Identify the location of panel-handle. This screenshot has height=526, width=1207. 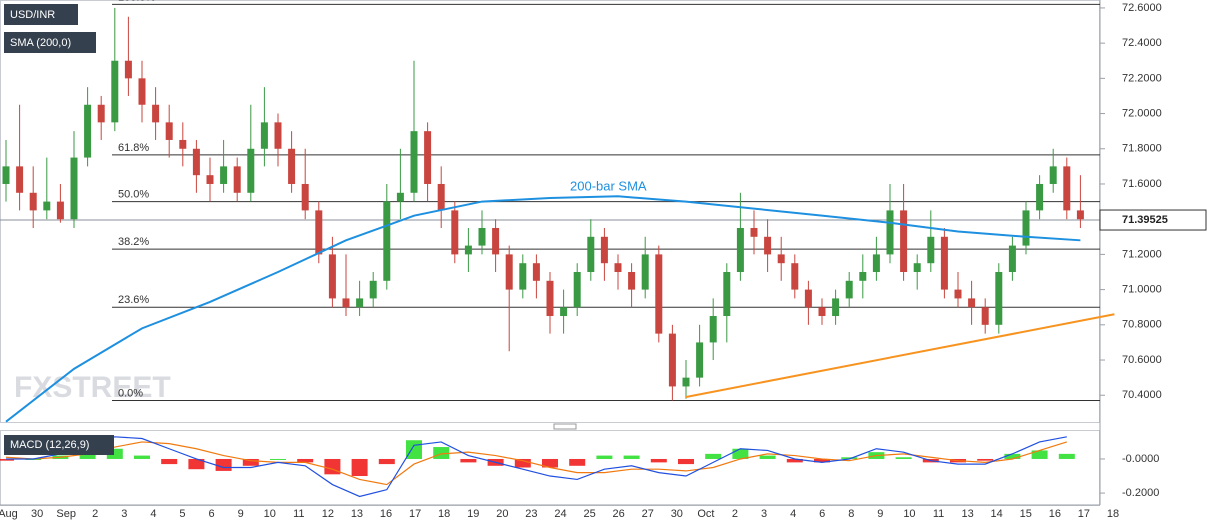
(565, 426).